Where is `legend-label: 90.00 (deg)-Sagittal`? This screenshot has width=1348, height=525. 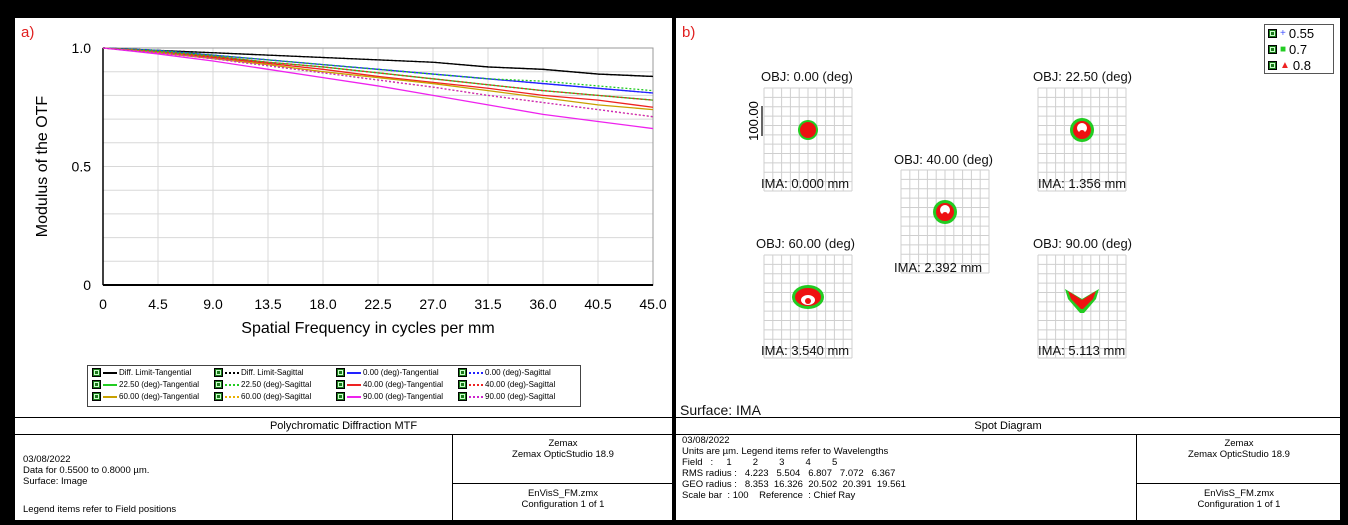 legend-label: 90.00 (deg)-Sagittal is located at coordinates (520, 396).